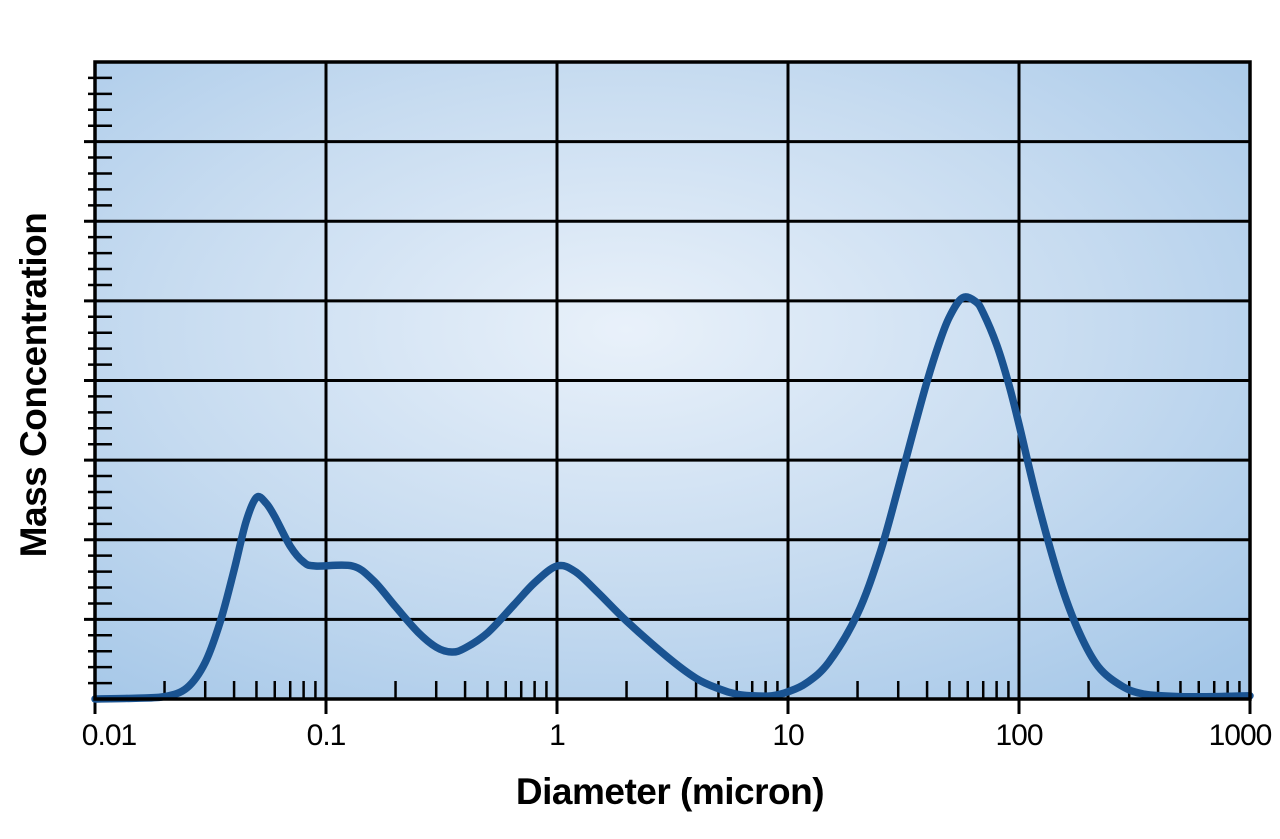 The image size is (1280, 839). I want to click on x-axis-tick-labels: 0.01 0.1 1 10 100 1000, so click(677, 735).